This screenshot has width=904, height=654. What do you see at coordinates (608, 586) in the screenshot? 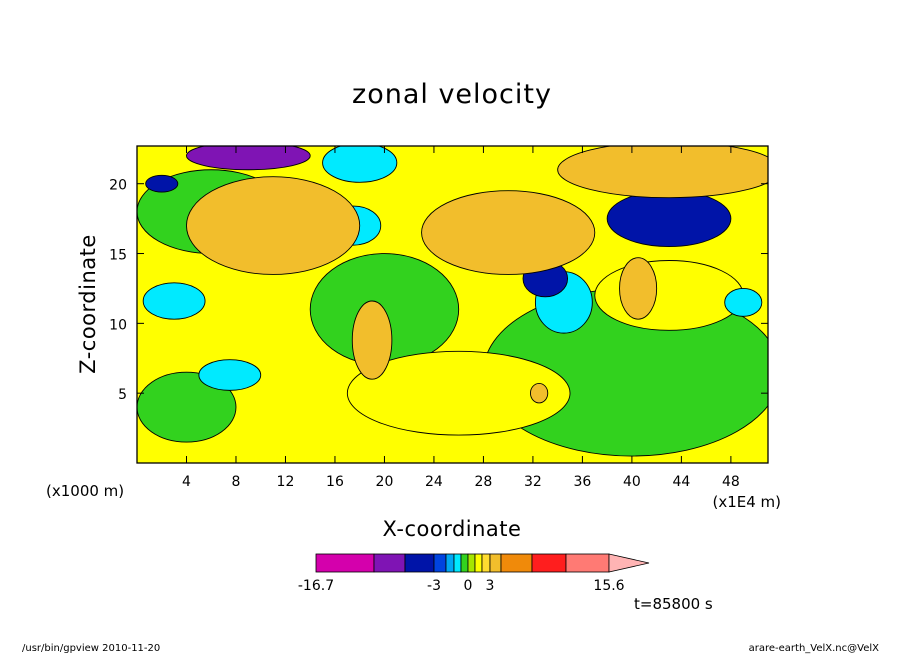
I see `colorbar-label: 15.6` at bounding box center [608, 586].